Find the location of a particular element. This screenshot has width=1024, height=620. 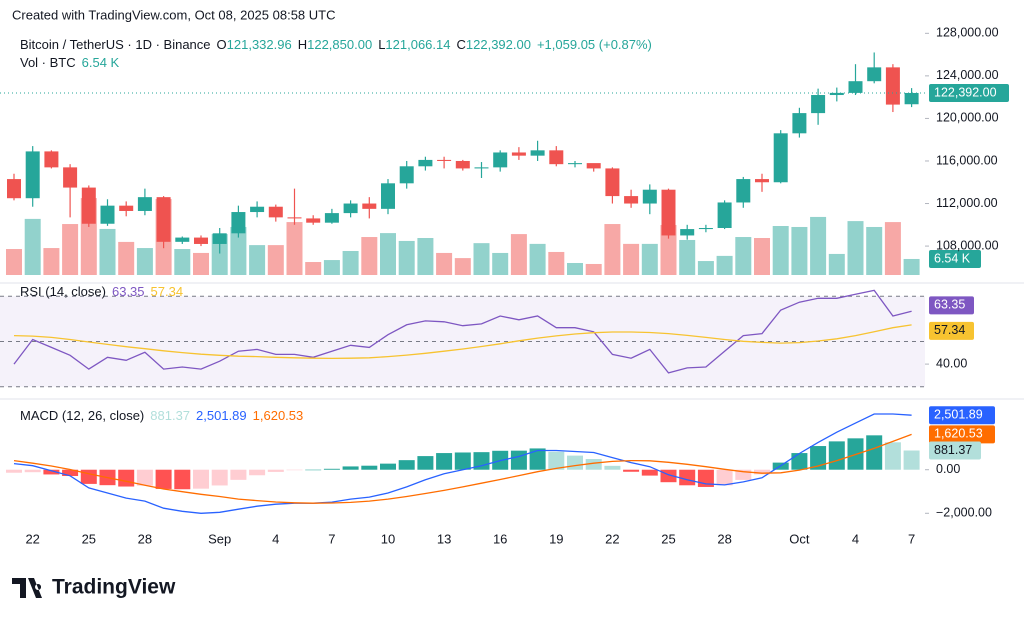

legend-title: Vol · BTC is located at coordinates (48, 62).